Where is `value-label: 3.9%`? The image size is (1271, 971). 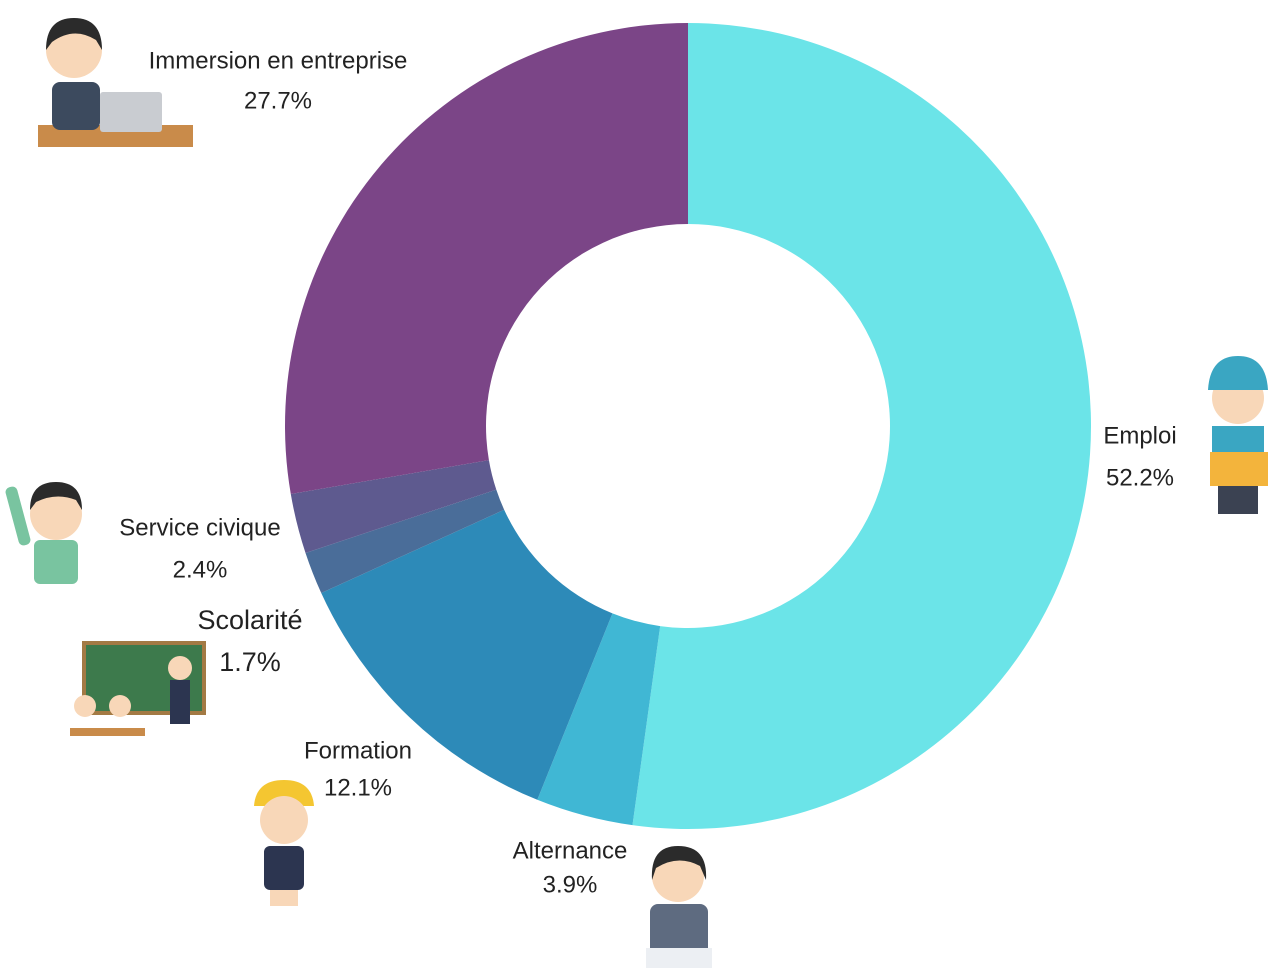 value-label: 3.9% is located at coordinates (570, 884).